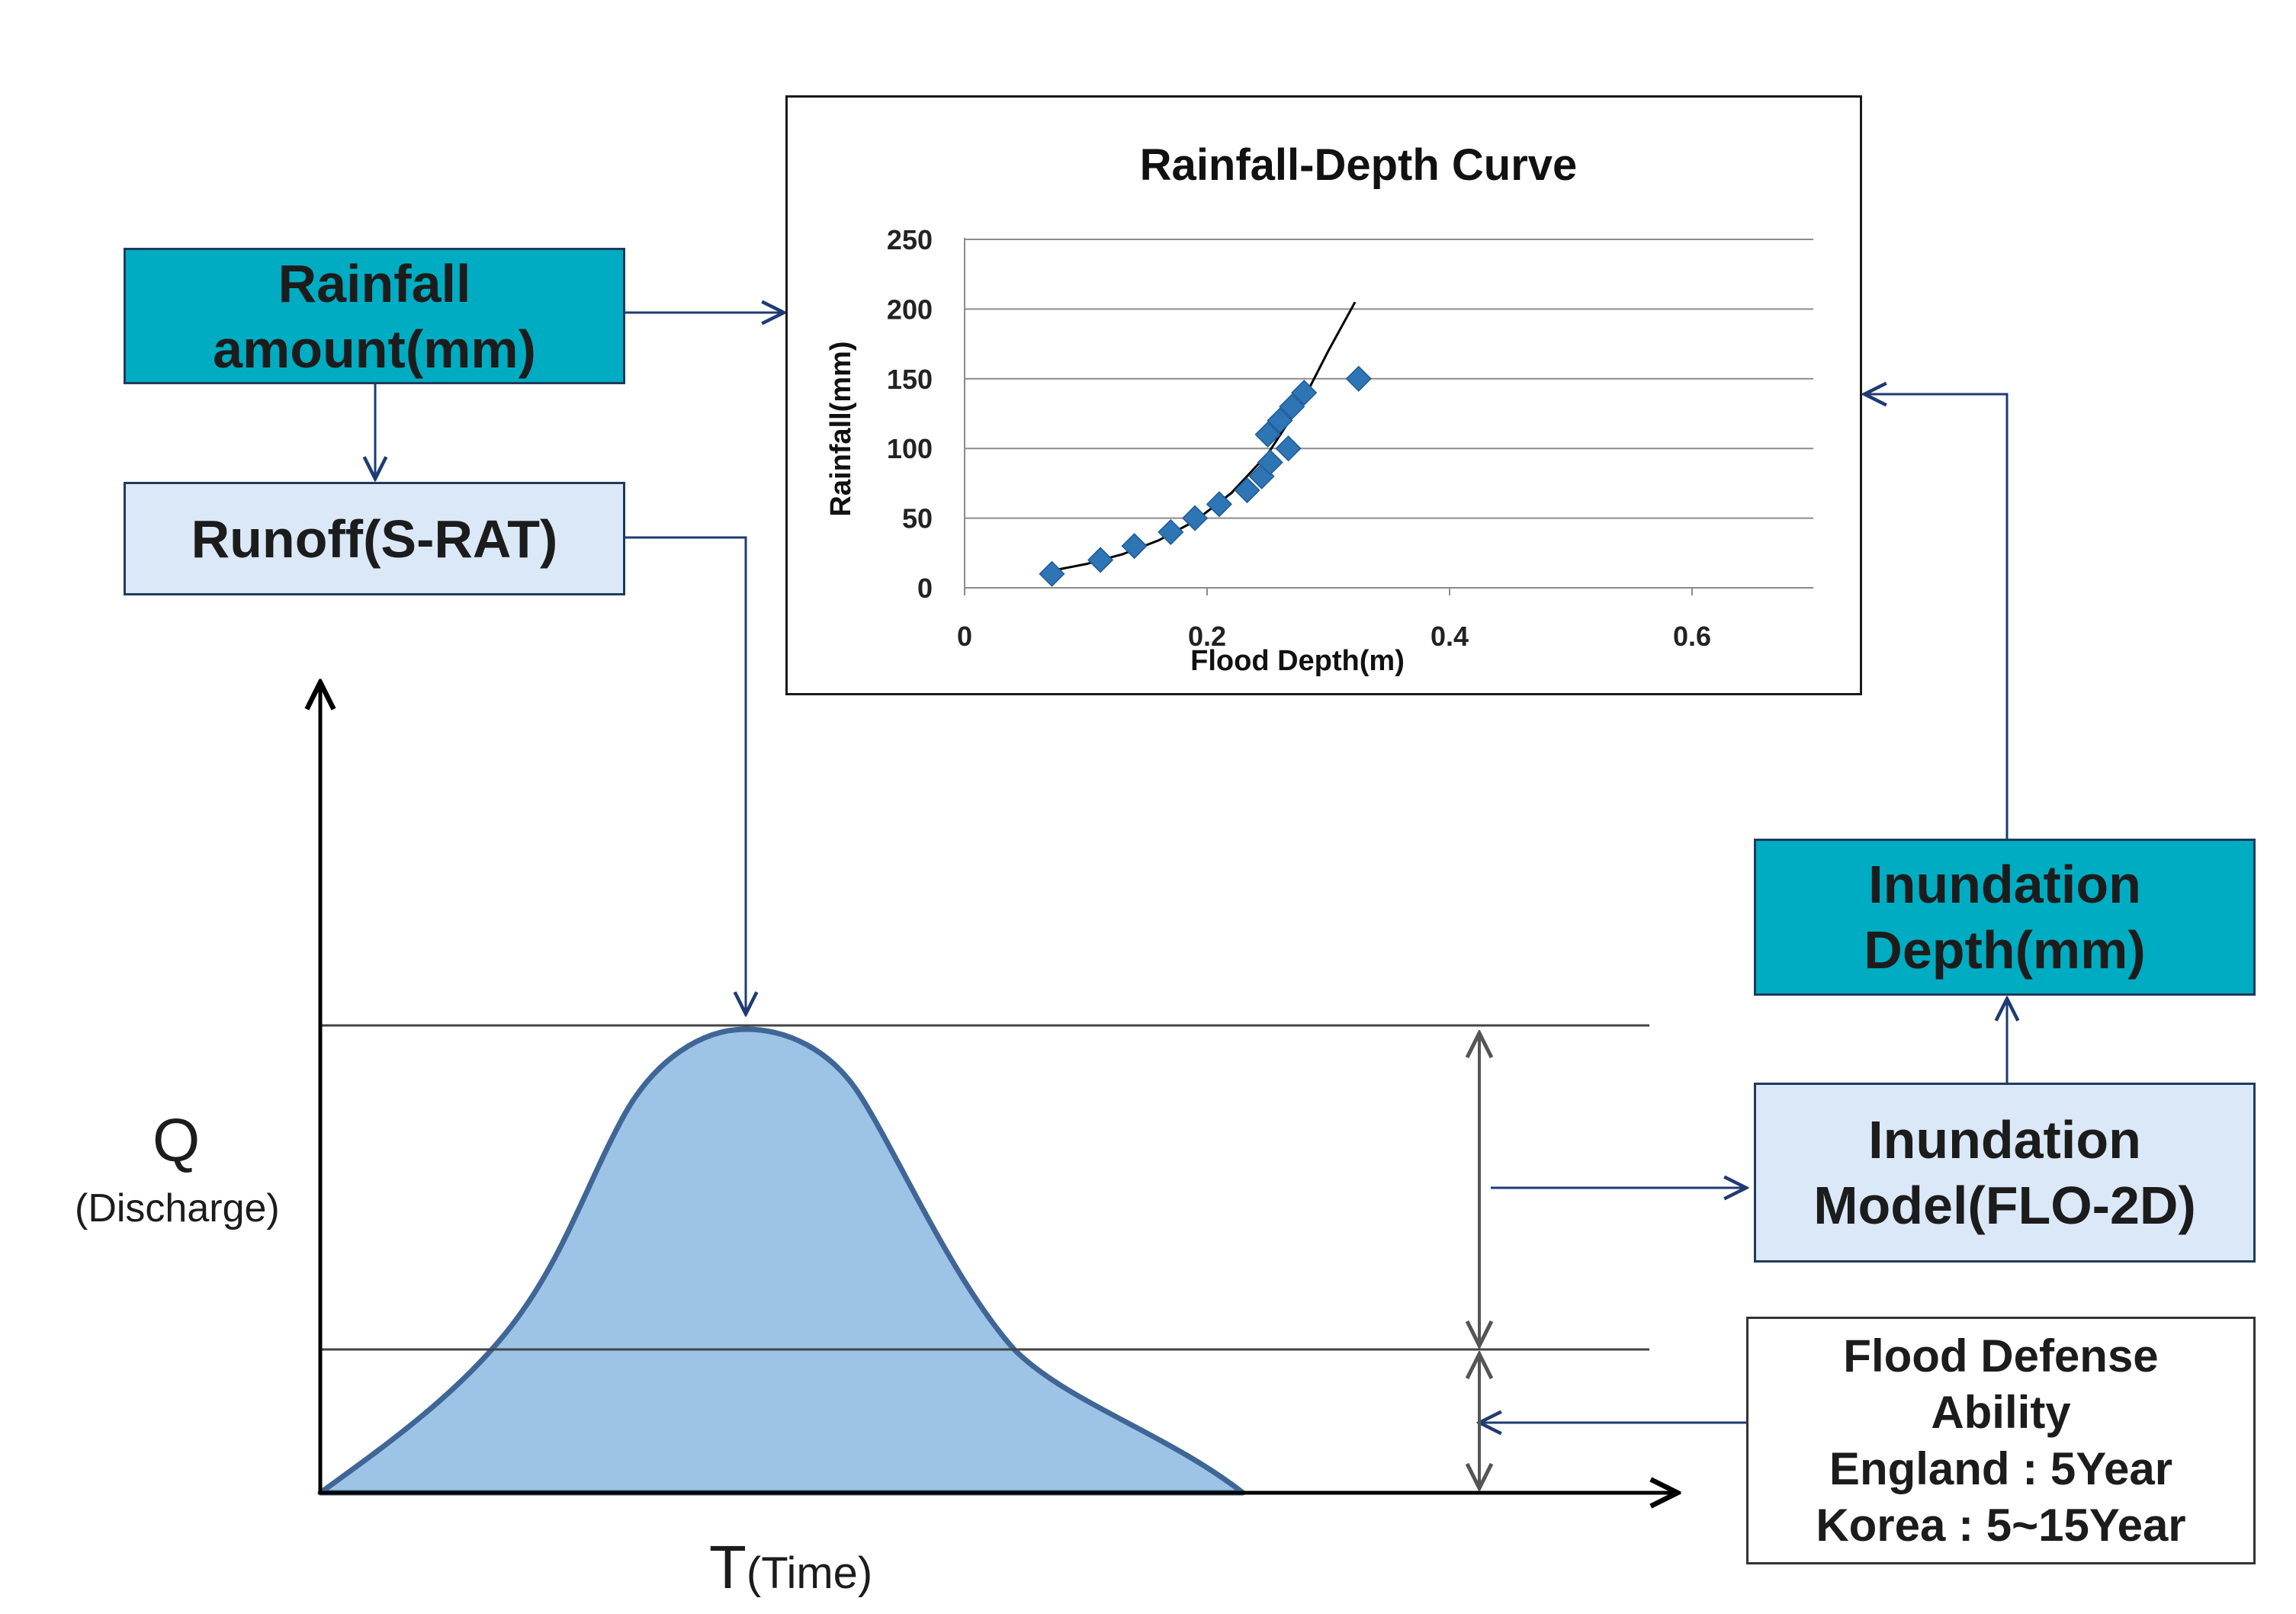  I want to click on y-tick-label: 0, so click(925, 588).